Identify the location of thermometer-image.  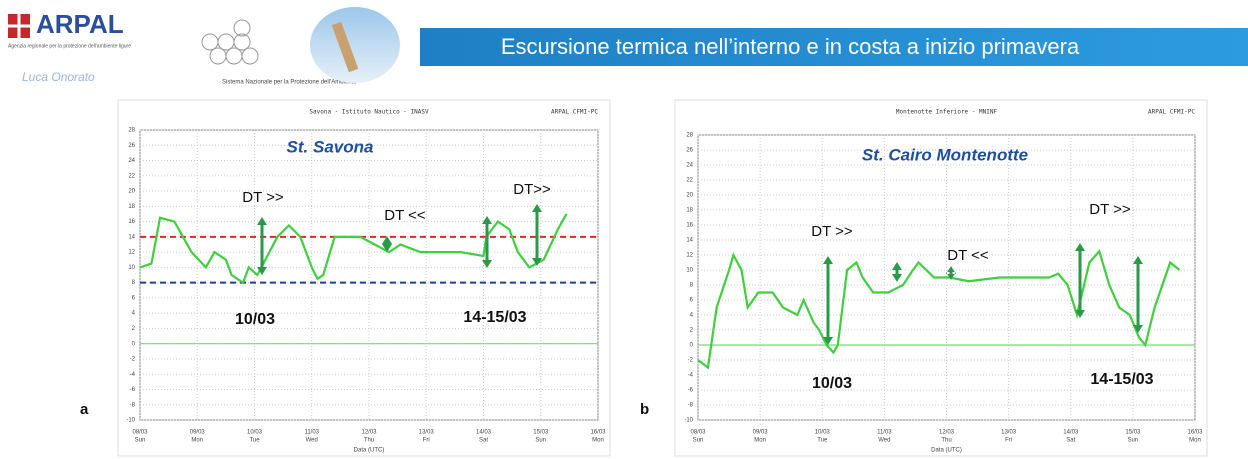
(355, 45).